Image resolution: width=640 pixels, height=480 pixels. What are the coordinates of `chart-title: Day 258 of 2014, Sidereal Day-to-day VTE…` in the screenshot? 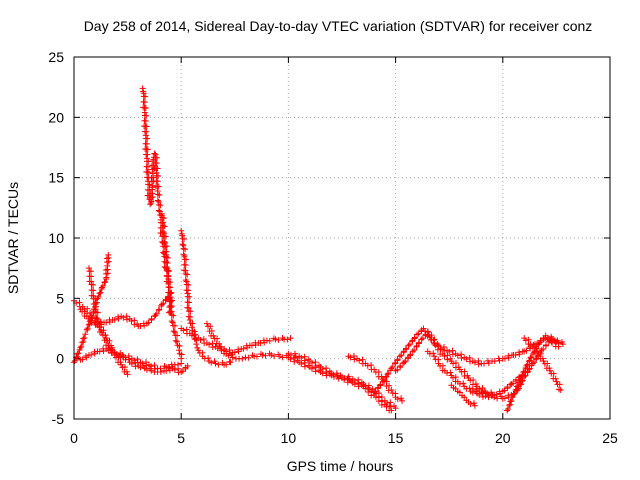 It's located at (338, 26).